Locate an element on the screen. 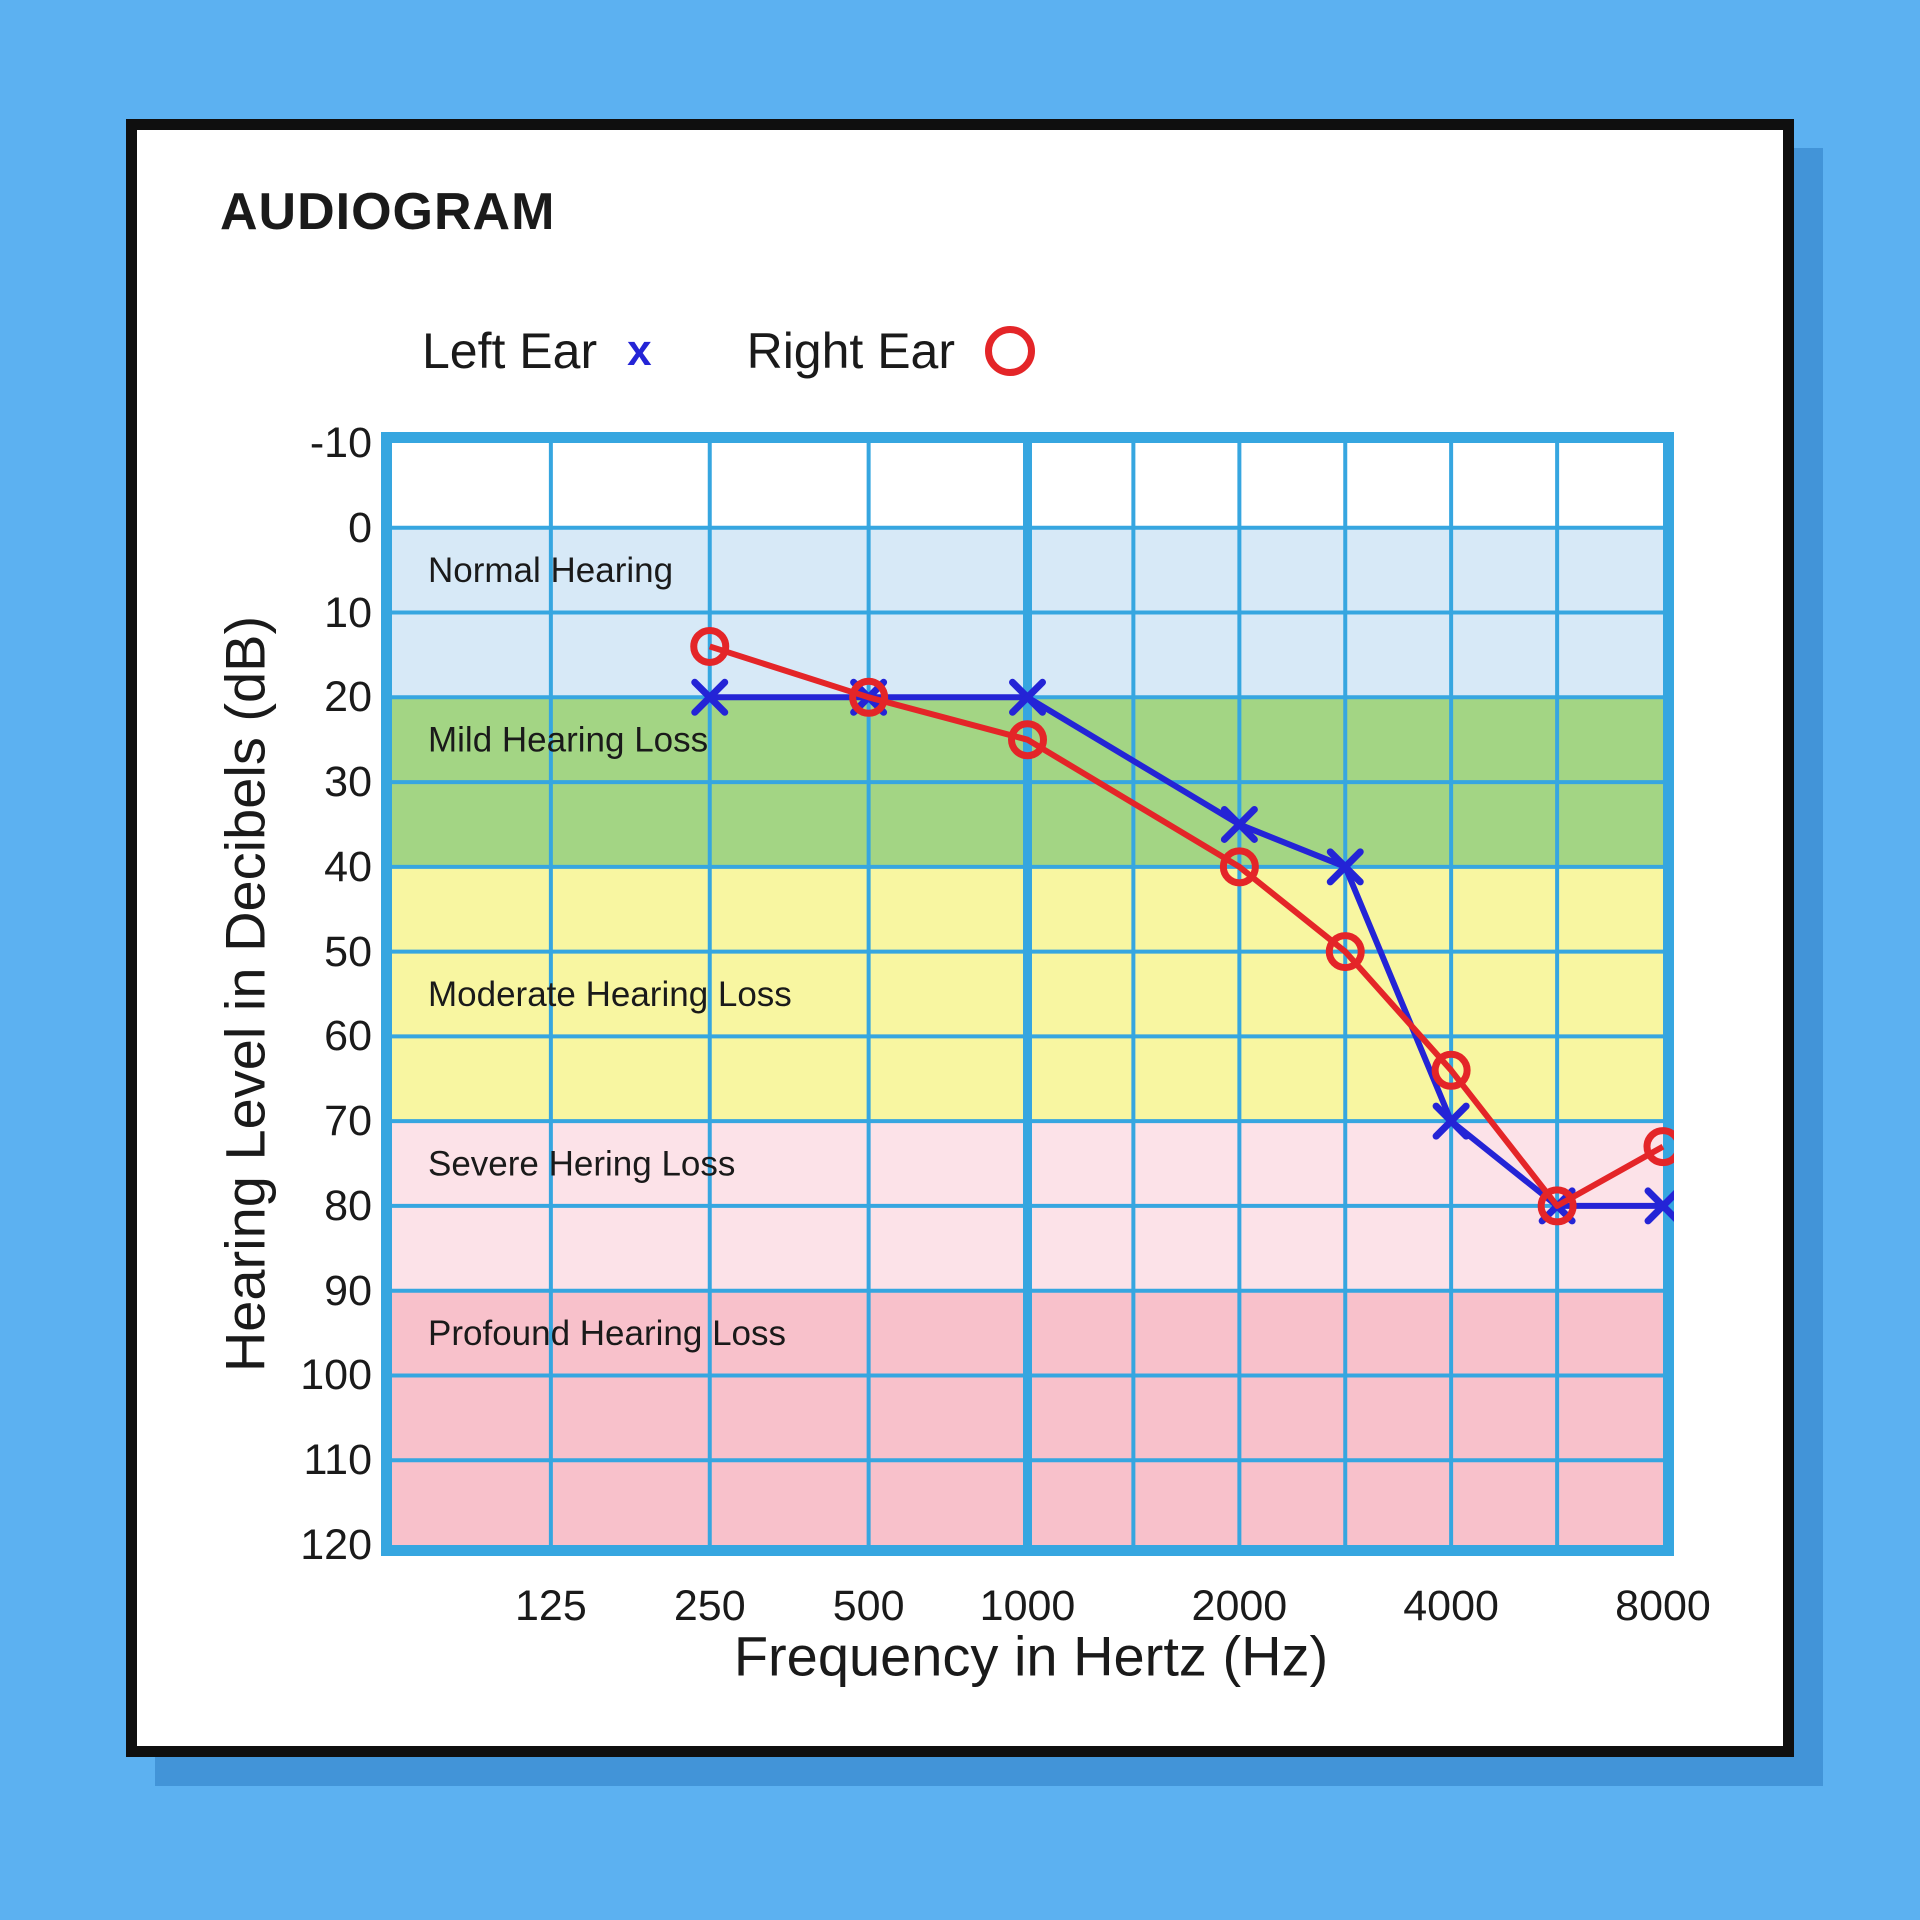 This screenshot has width=1920, height=1920. band-label: Severe Hering Loss is located at coordinates (581, 1164).